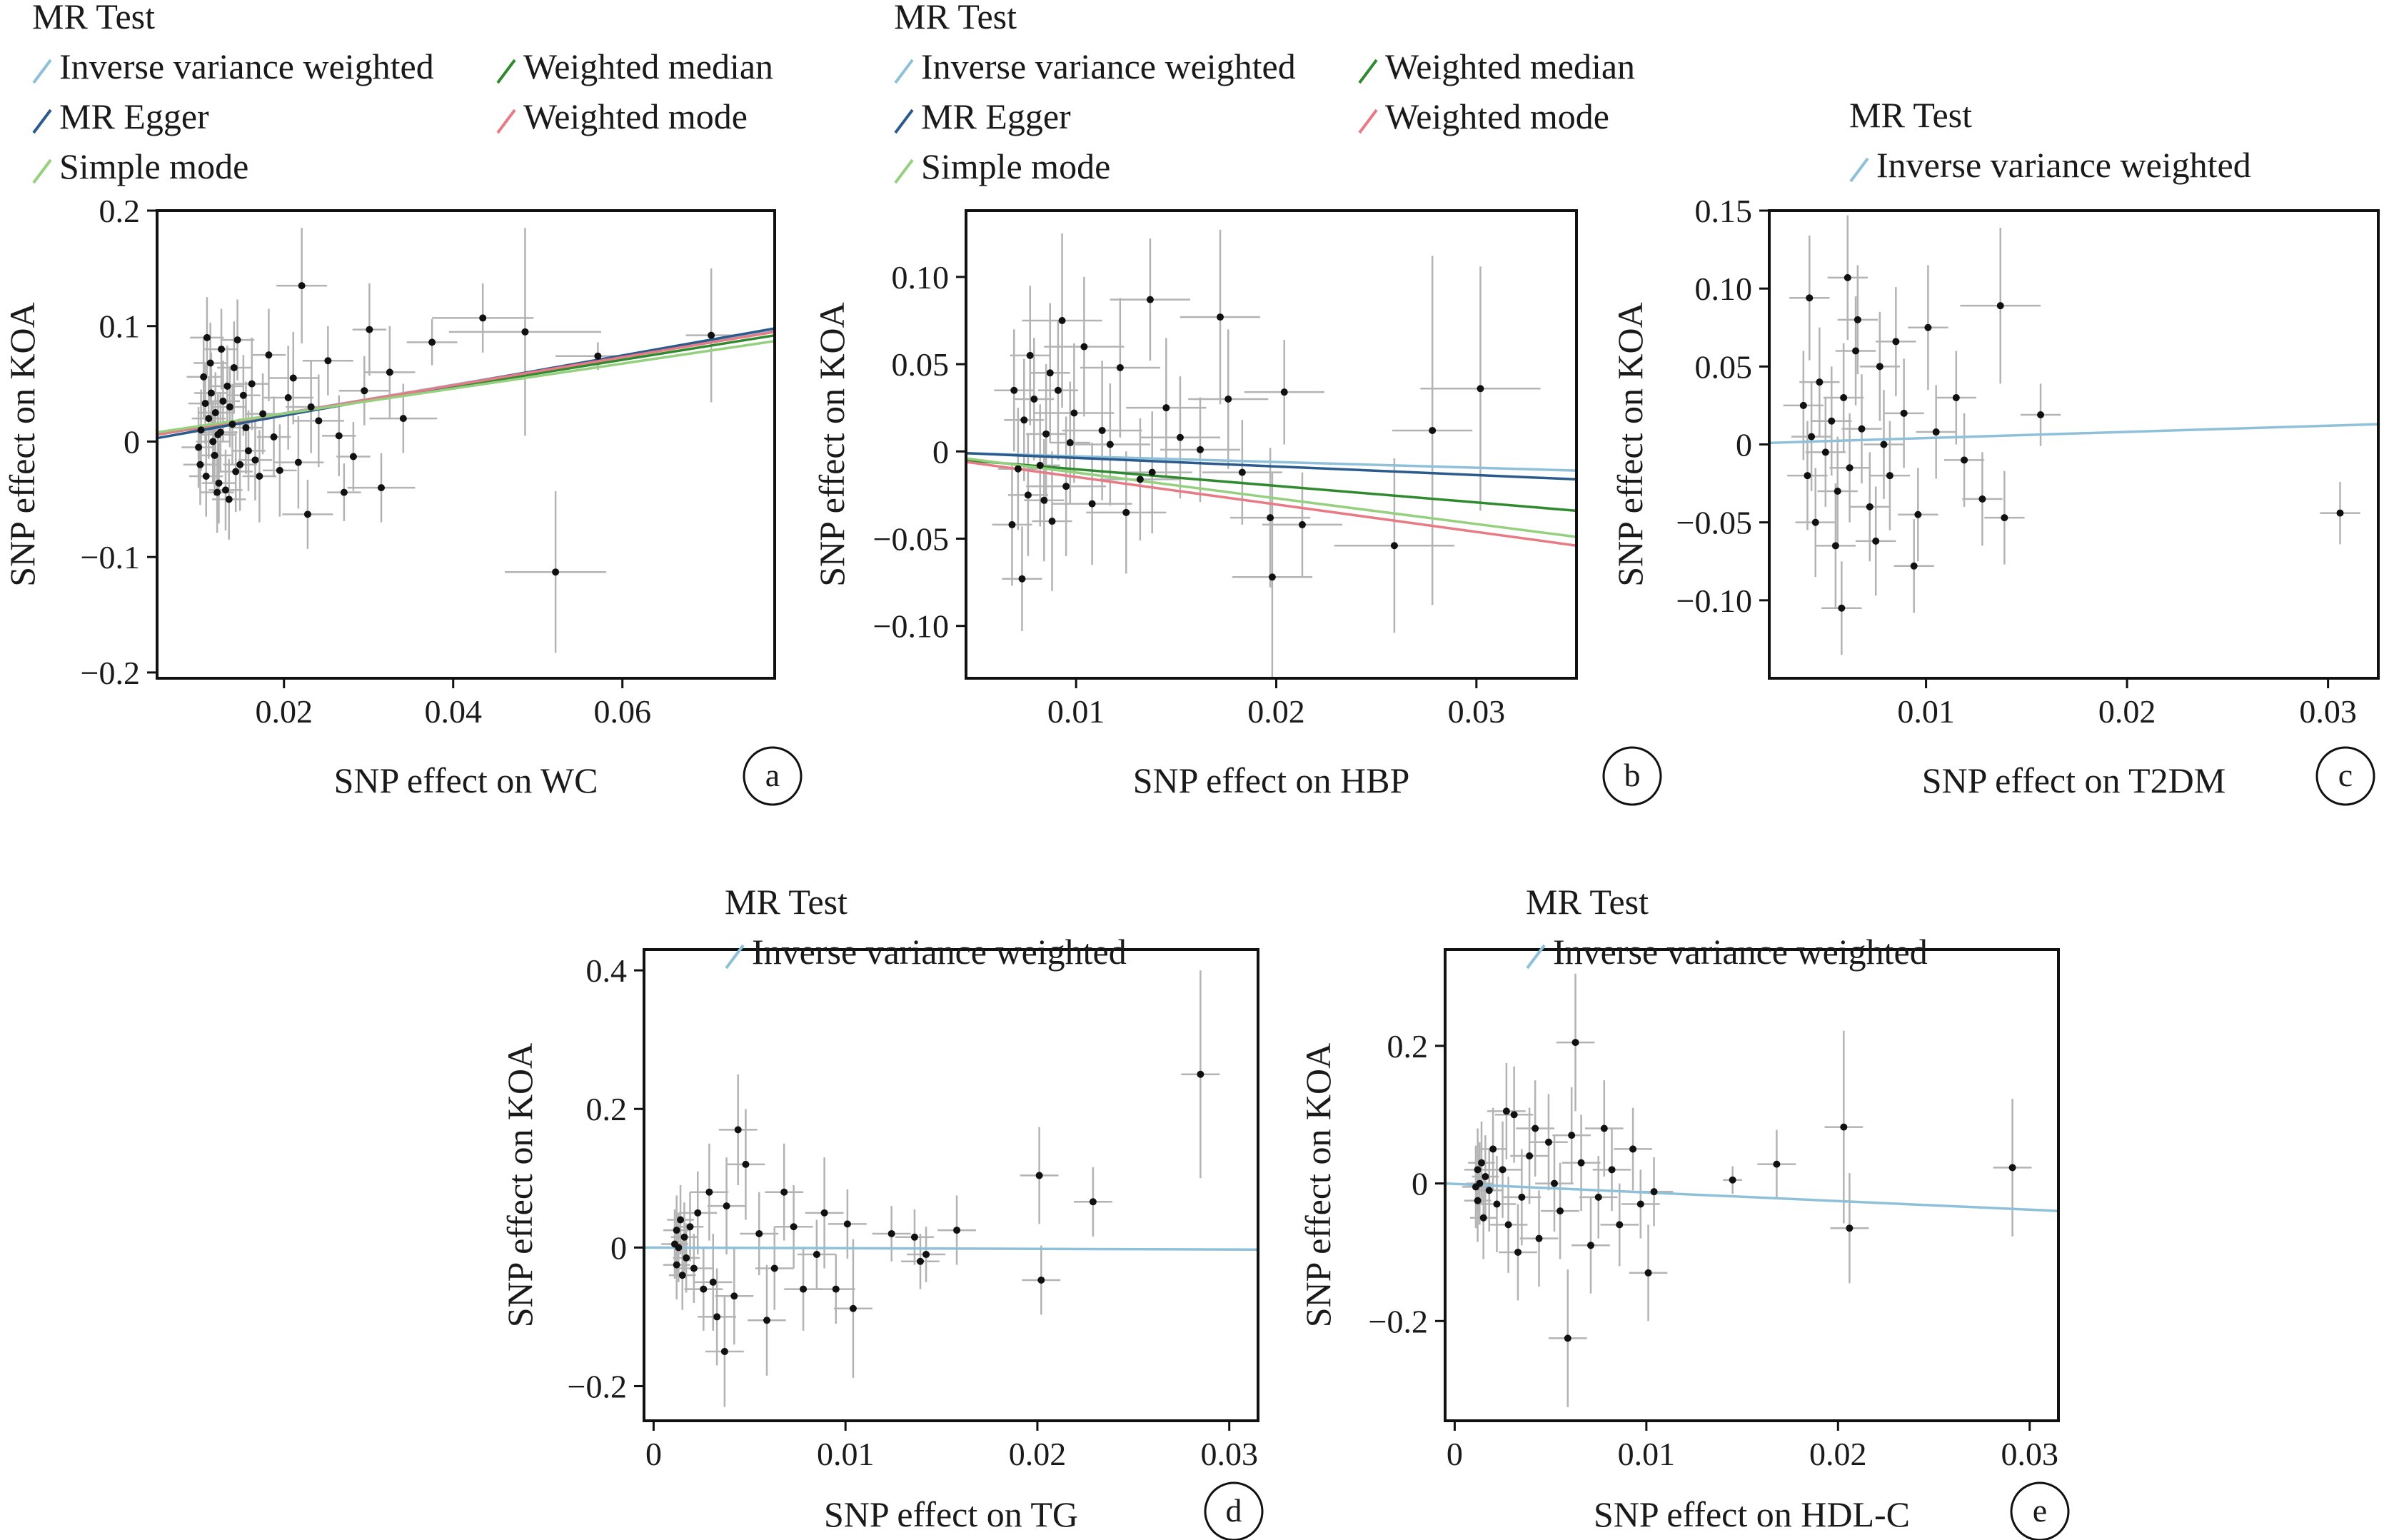 The width and height of the screenshot is (2389, 1540). I want to click on panel-letter-badge: a, so click(773, 776).